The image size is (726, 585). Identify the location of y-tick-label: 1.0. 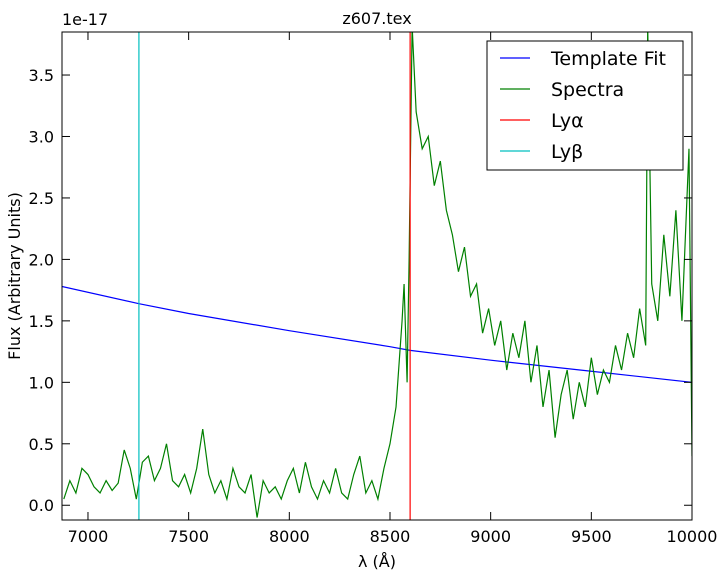
(41, 382).